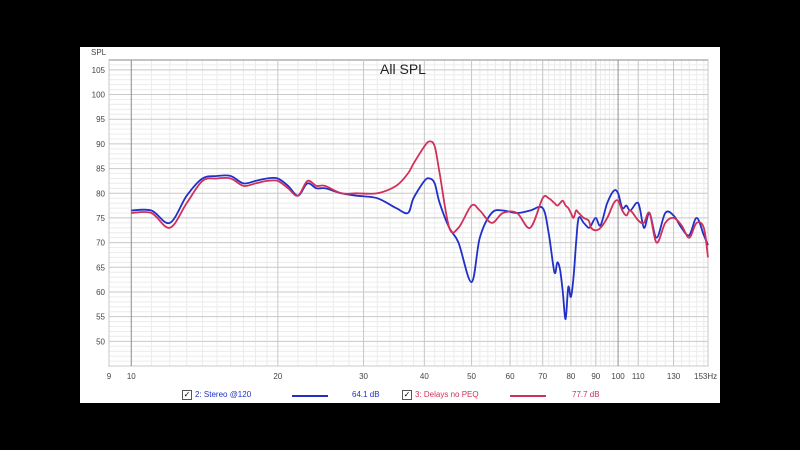 The image size is (800, 450). Describe the element at coordinates (100, 317) in the screenshot. I see `y-tick-label: 55` at that location.